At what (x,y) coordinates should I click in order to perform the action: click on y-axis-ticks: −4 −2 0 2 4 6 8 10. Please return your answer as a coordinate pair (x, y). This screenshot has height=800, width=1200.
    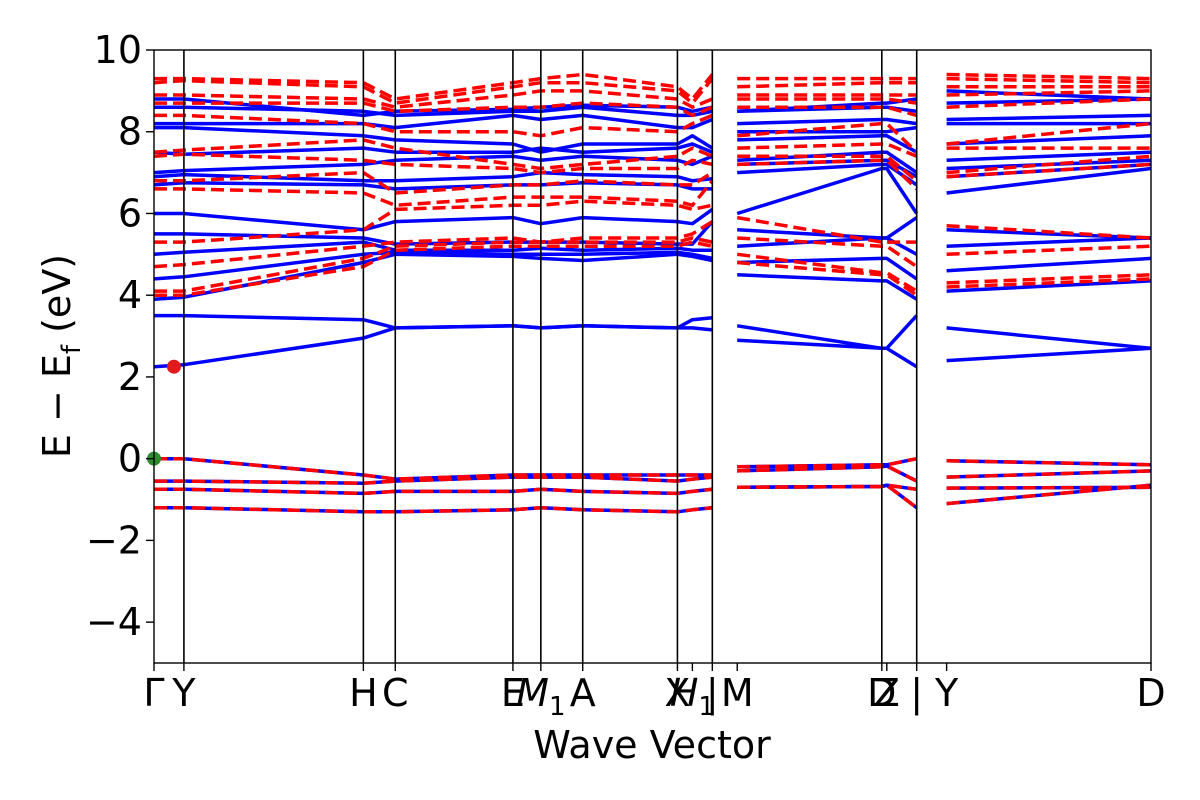
    Looking at the image, I should click on (120, 336).